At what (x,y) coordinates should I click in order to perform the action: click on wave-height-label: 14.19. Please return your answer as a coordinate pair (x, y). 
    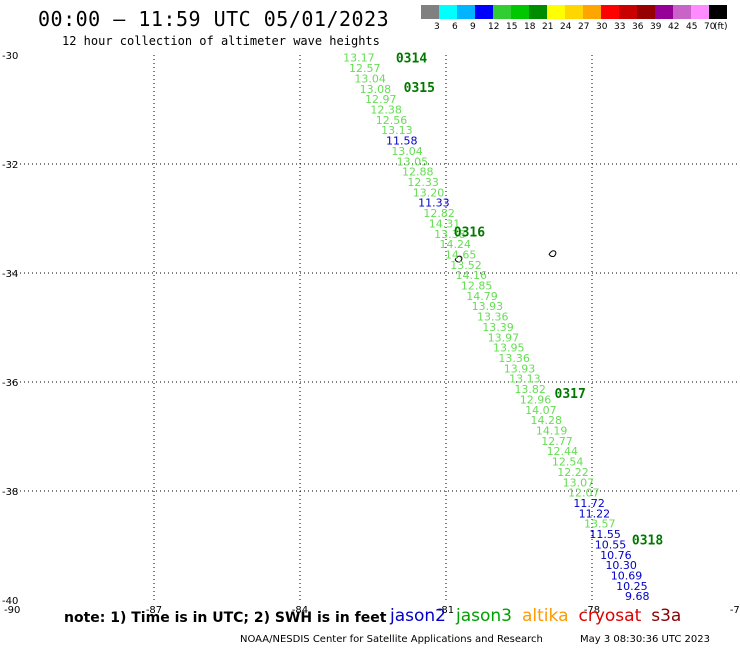
    Looking at the image, I should click on (552, 431).